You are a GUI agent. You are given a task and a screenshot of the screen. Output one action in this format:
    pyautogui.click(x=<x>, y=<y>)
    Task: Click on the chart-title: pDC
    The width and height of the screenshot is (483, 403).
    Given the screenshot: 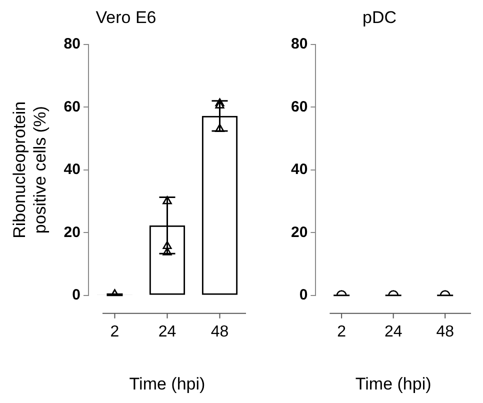 What is the action you would take?
    pyautogui.click(x=379, y=17)
    